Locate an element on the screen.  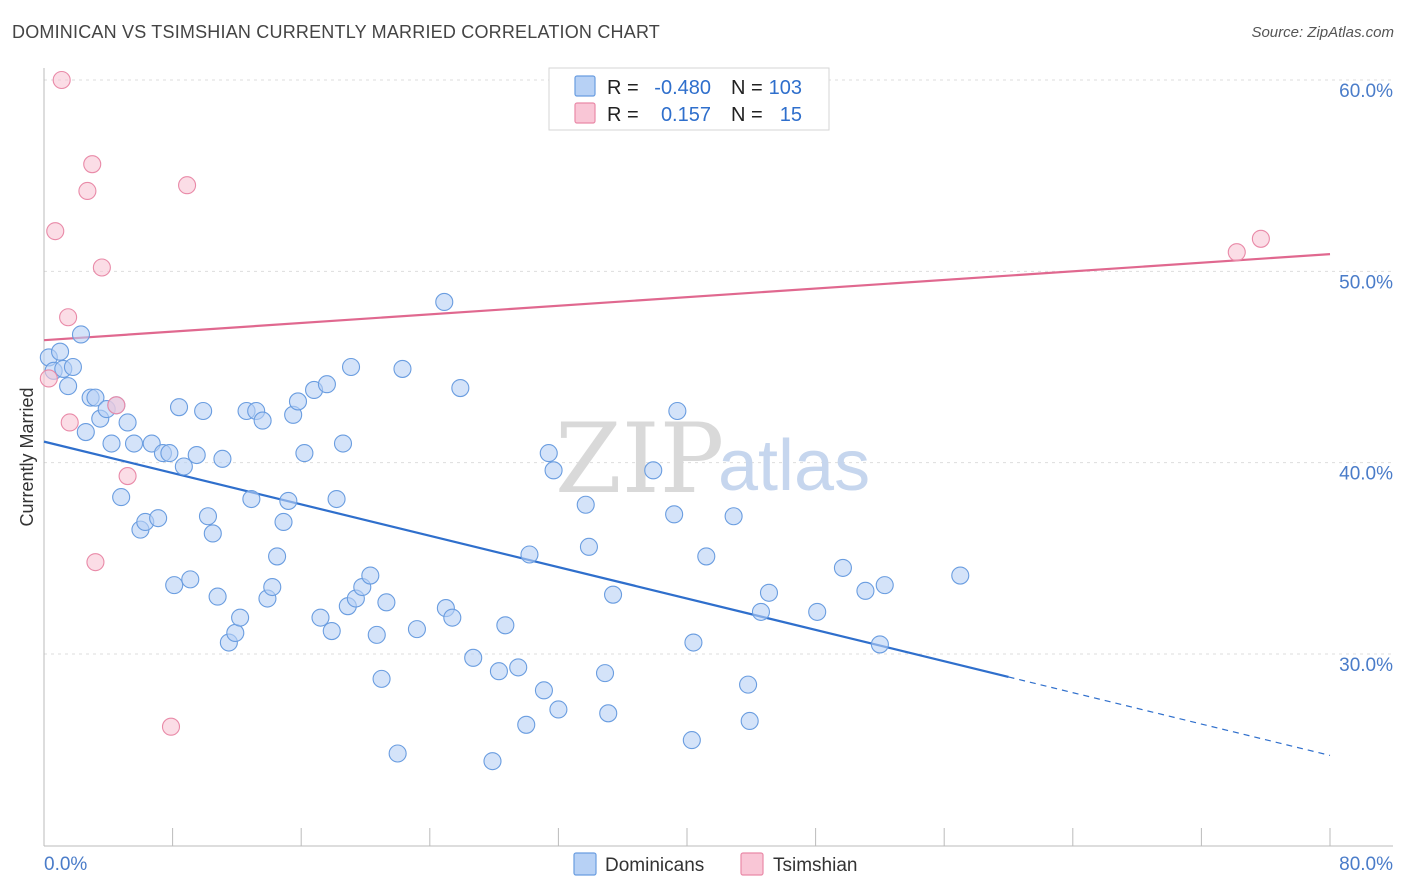
bottom-legend-swatch-dominicans is located at coordinates (585, 864).